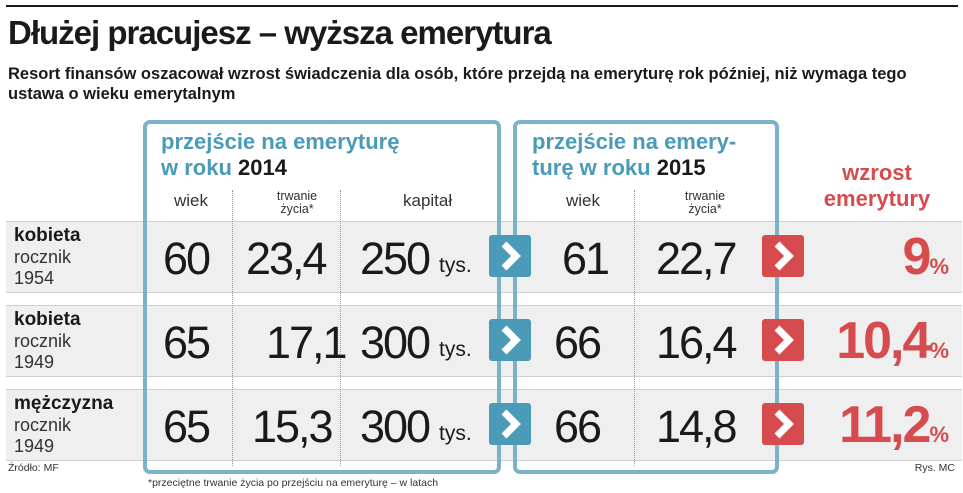 Image resolution: width=963 pixels, height=493 pixels. I want to click on box-2014-year: 2014, so click(262, 167).